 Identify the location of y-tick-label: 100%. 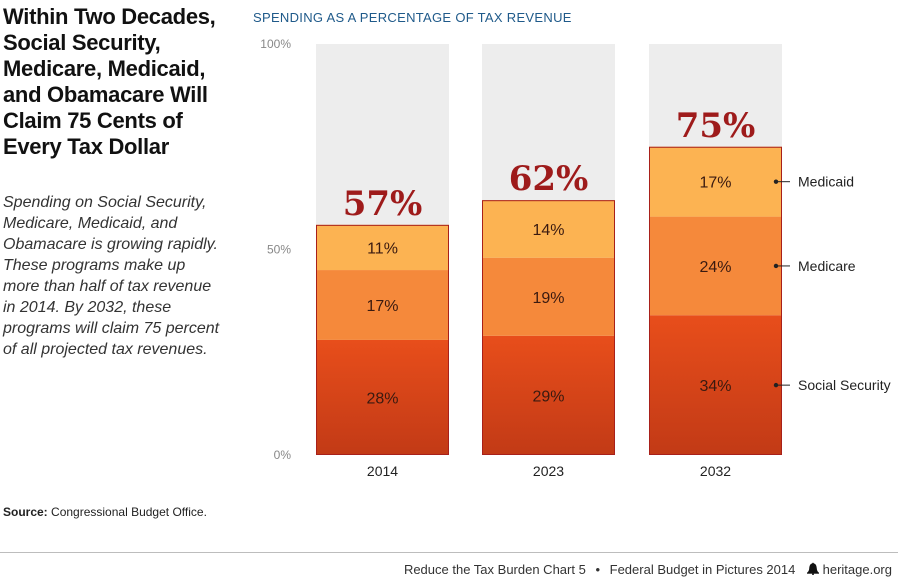
(275, 44).